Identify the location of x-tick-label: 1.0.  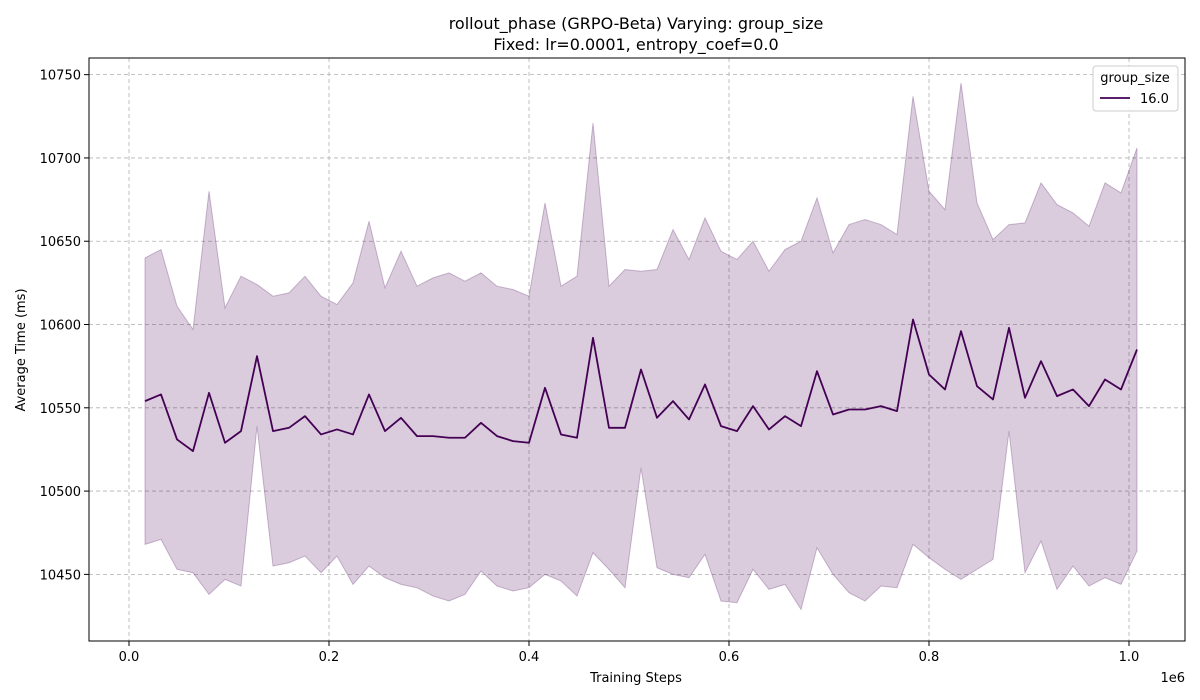
(1129, 657).